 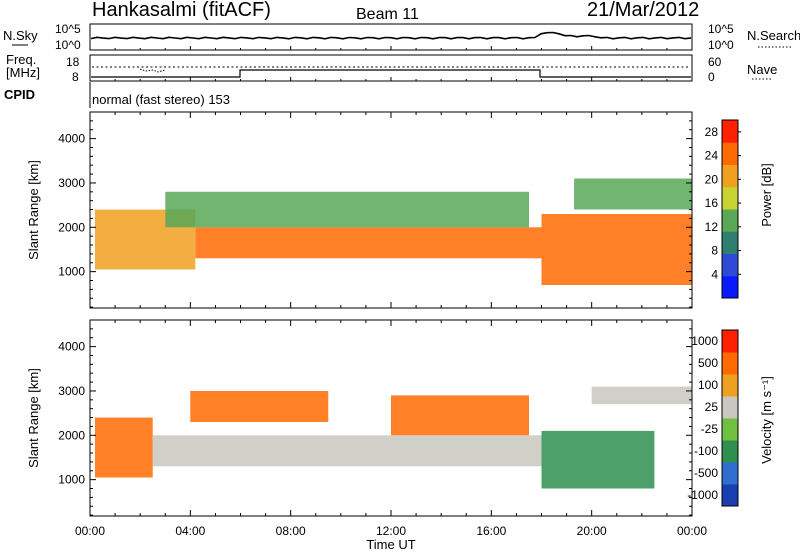 I want to click on colorbar-tick-label: -25, so click(x=710, y=429).